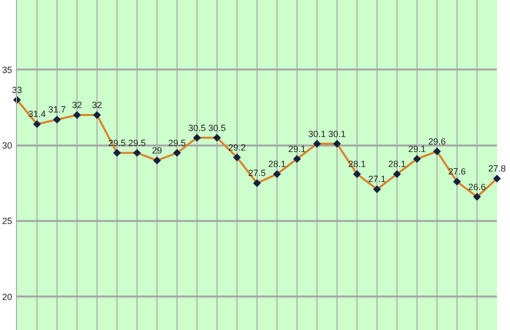 Image resolution: width=510 pixels, height=330 pixels. What do you see at coordinates (377, 179) in the screenshot?
I see `data-label: 27.1` at bounding box center [377, 179].